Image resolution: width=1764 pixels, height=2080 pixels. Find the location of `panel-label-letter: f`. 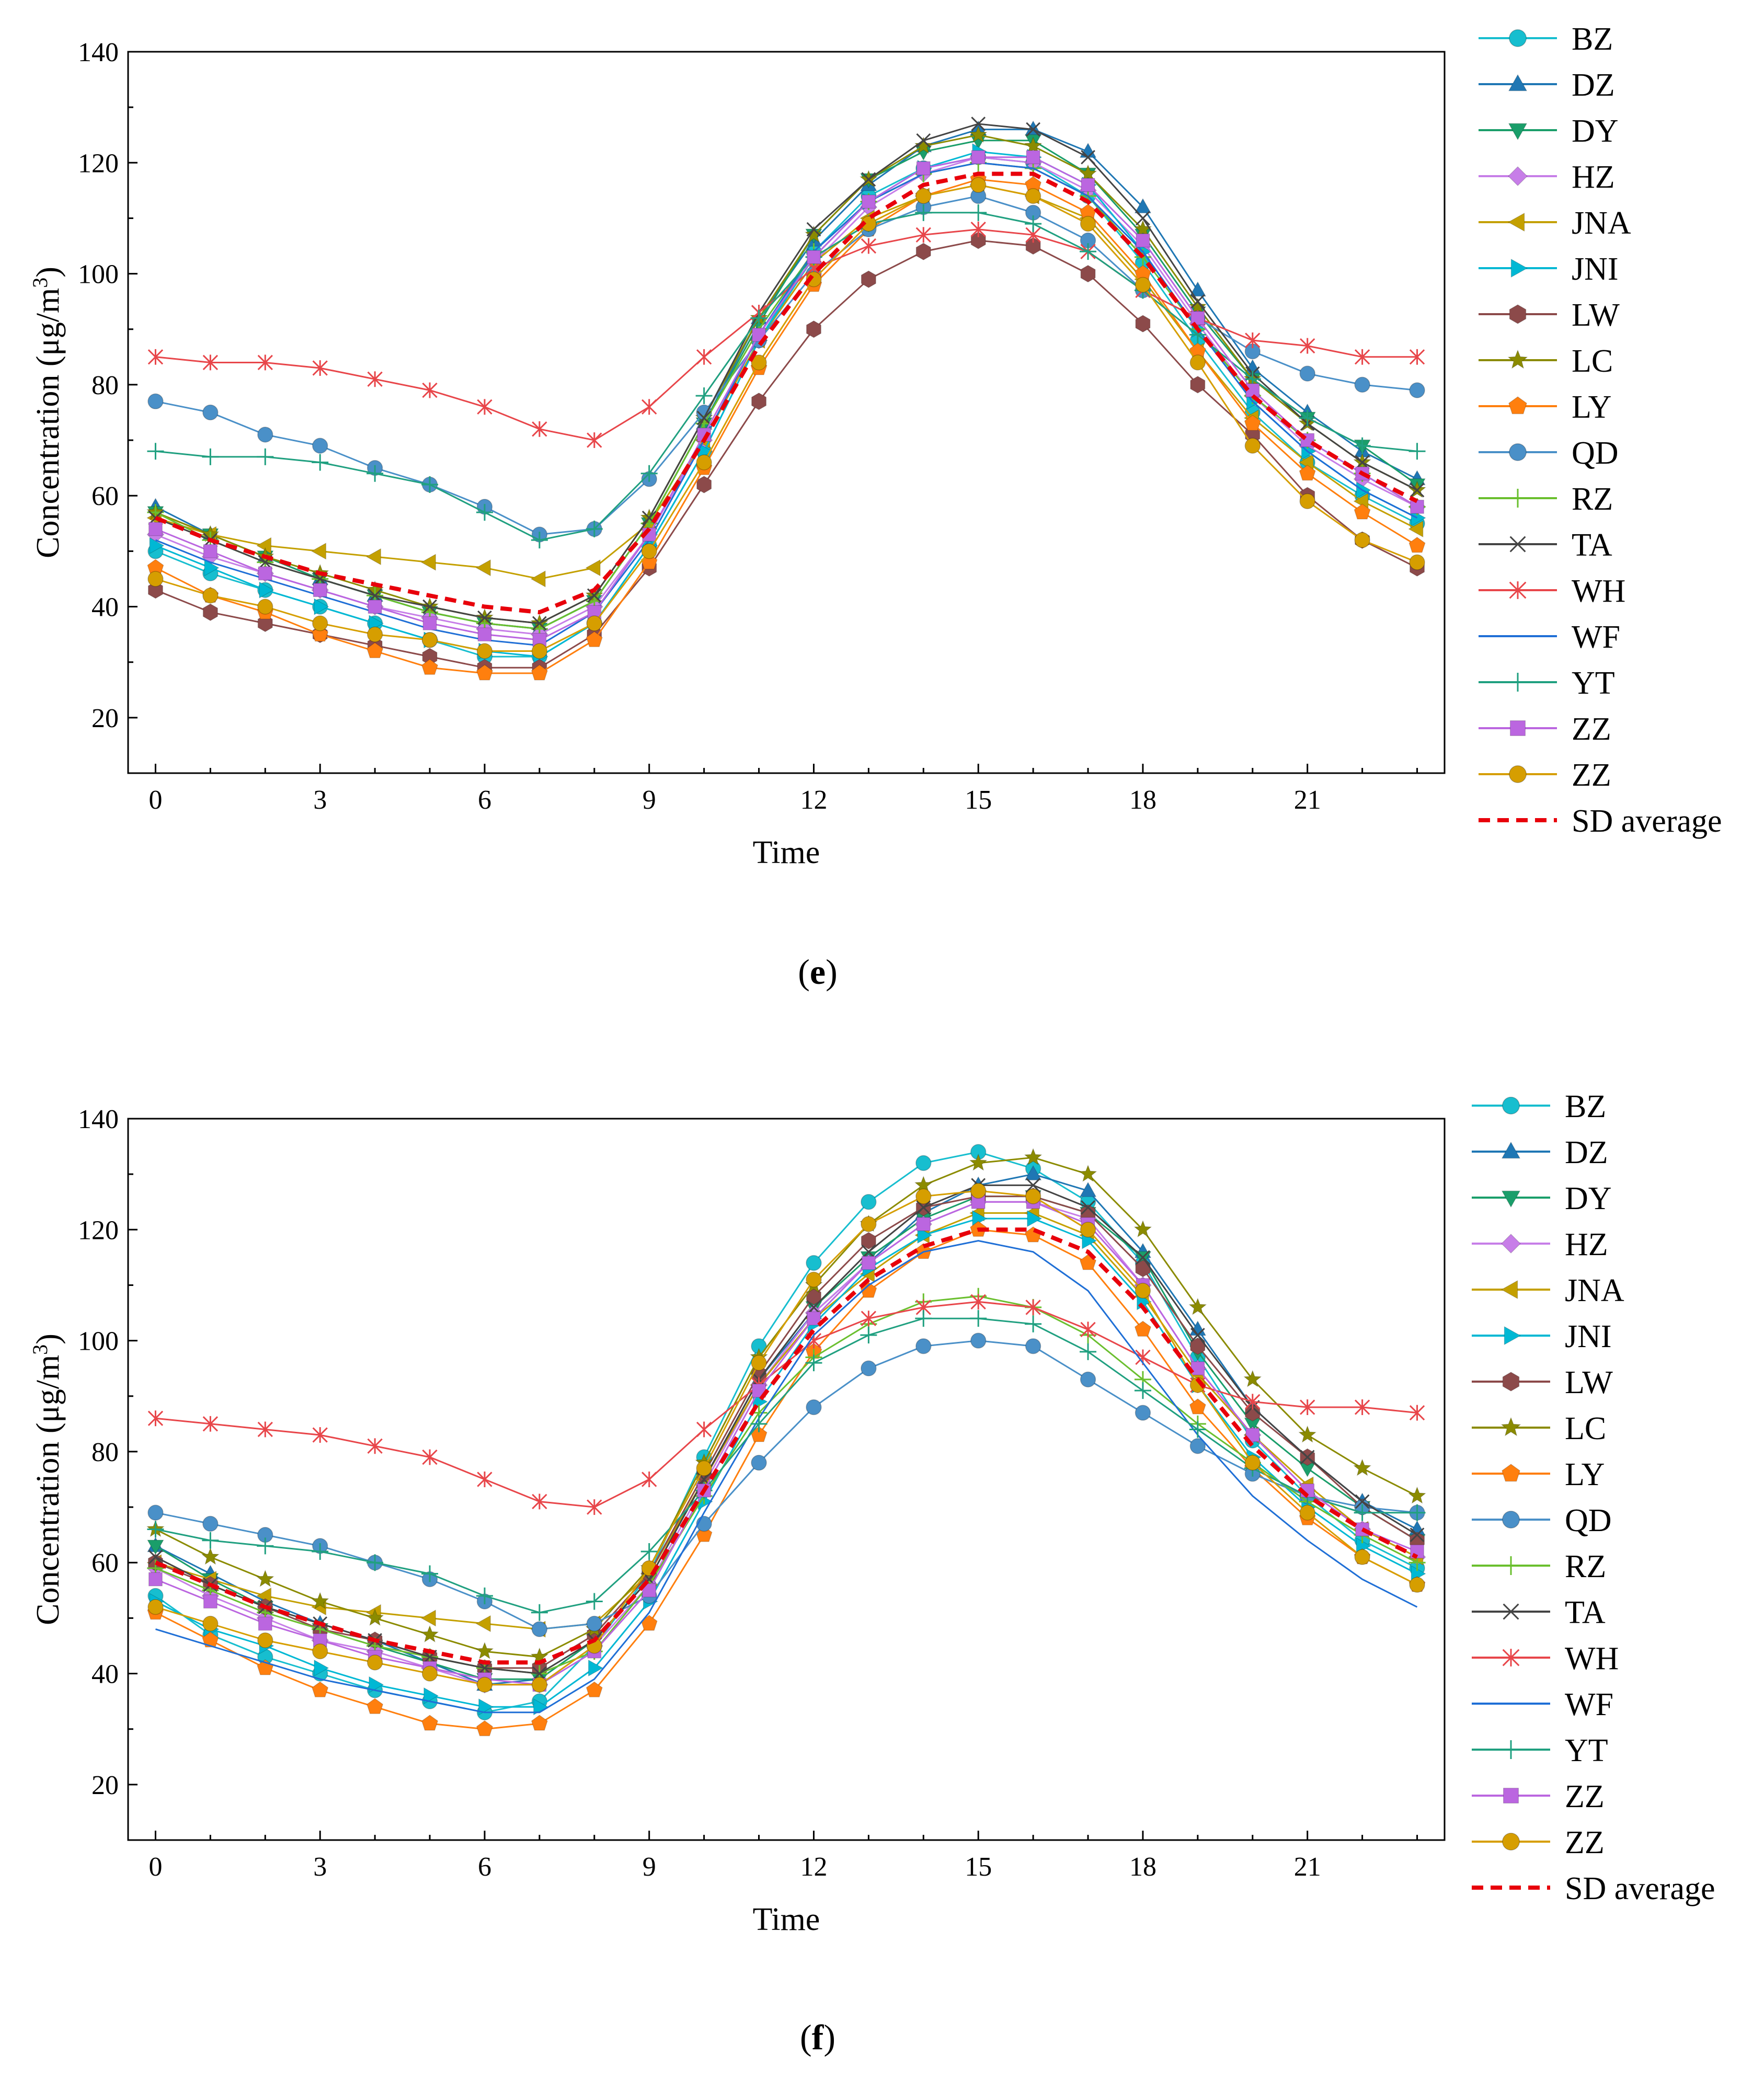

panel-label-letter: f is located at coordinates (818, 2037).